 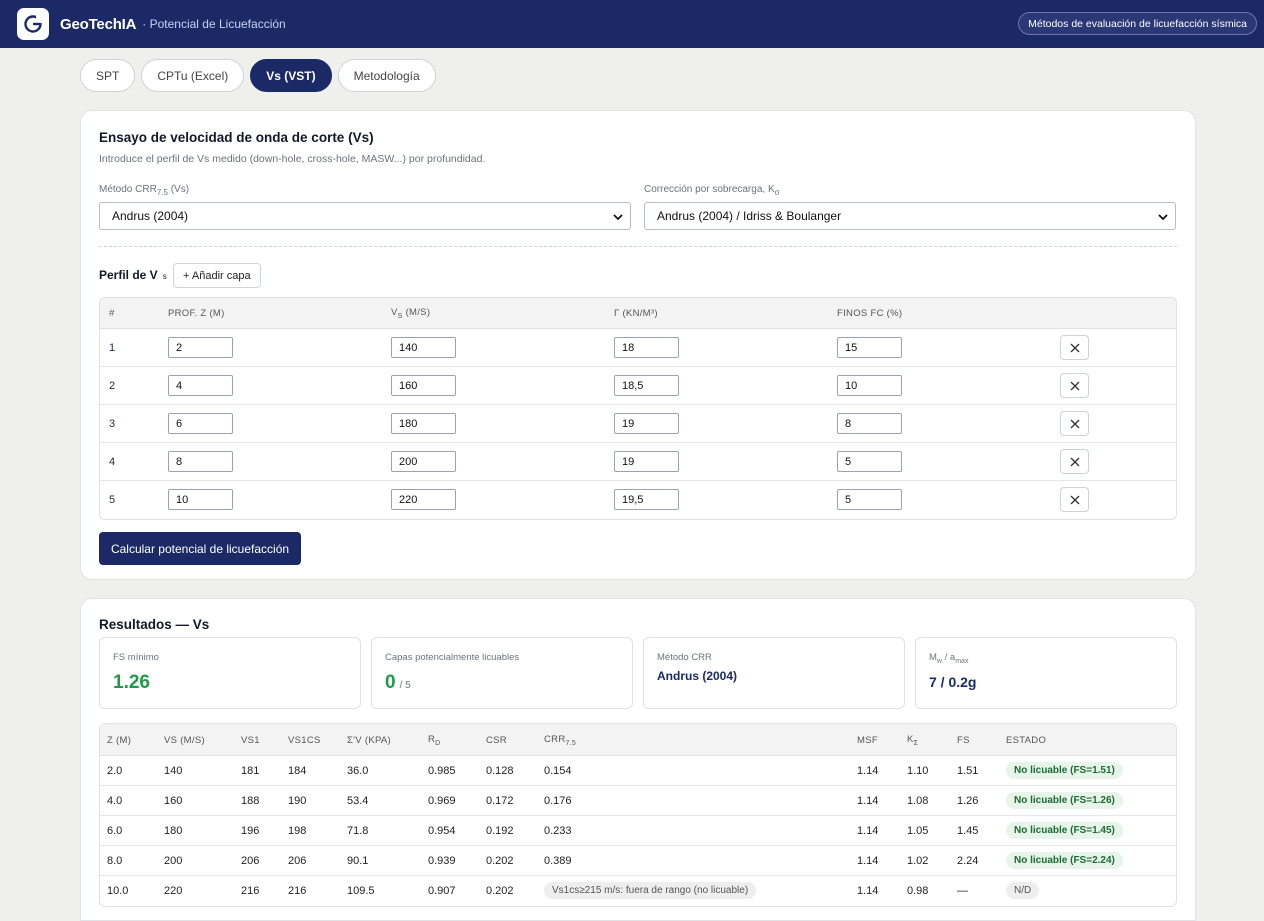 I want to click on col-z: Z (M), so click(x=119, y=740).